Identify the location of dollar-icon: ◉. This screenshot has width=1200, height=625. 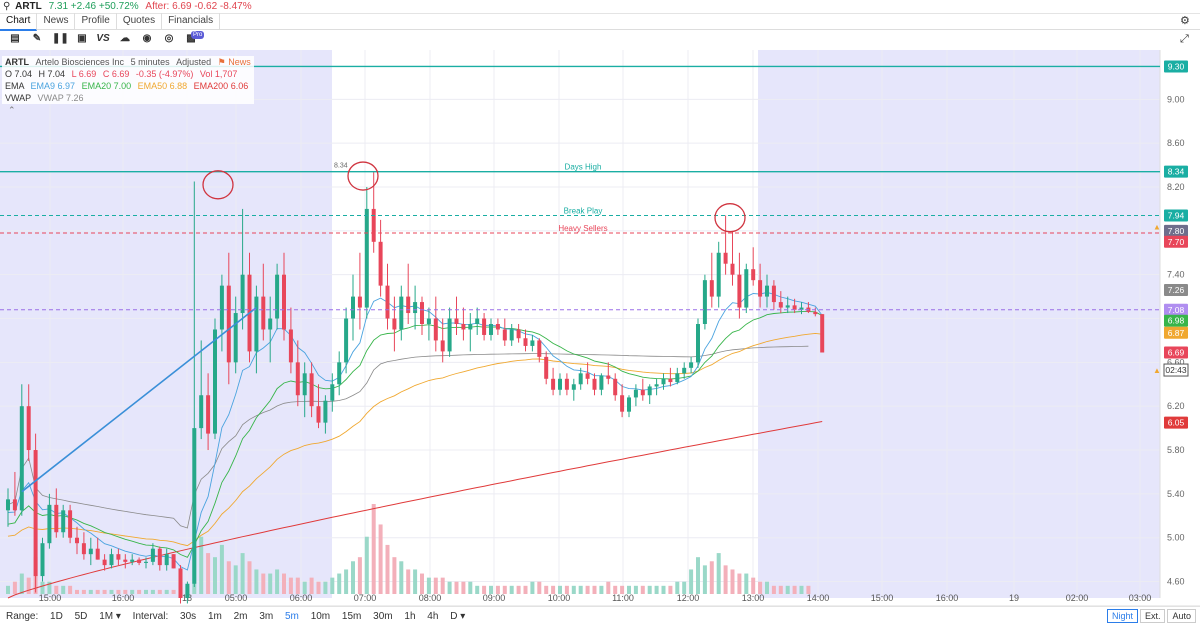
(147, 38).